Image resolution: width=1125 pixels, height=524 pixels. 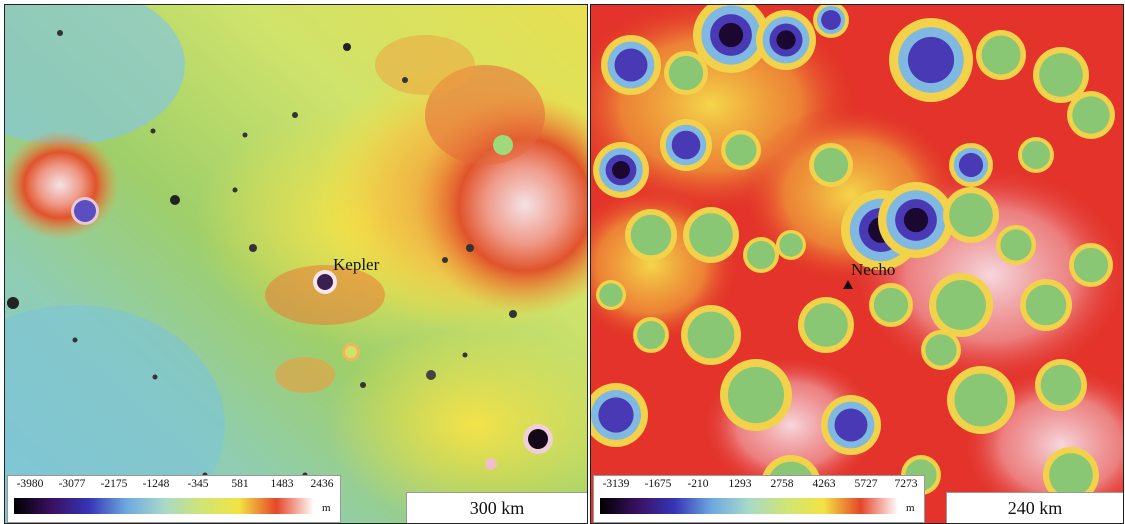 I want to click on left-legend-tick: -3077, so click(x=72, y=484).